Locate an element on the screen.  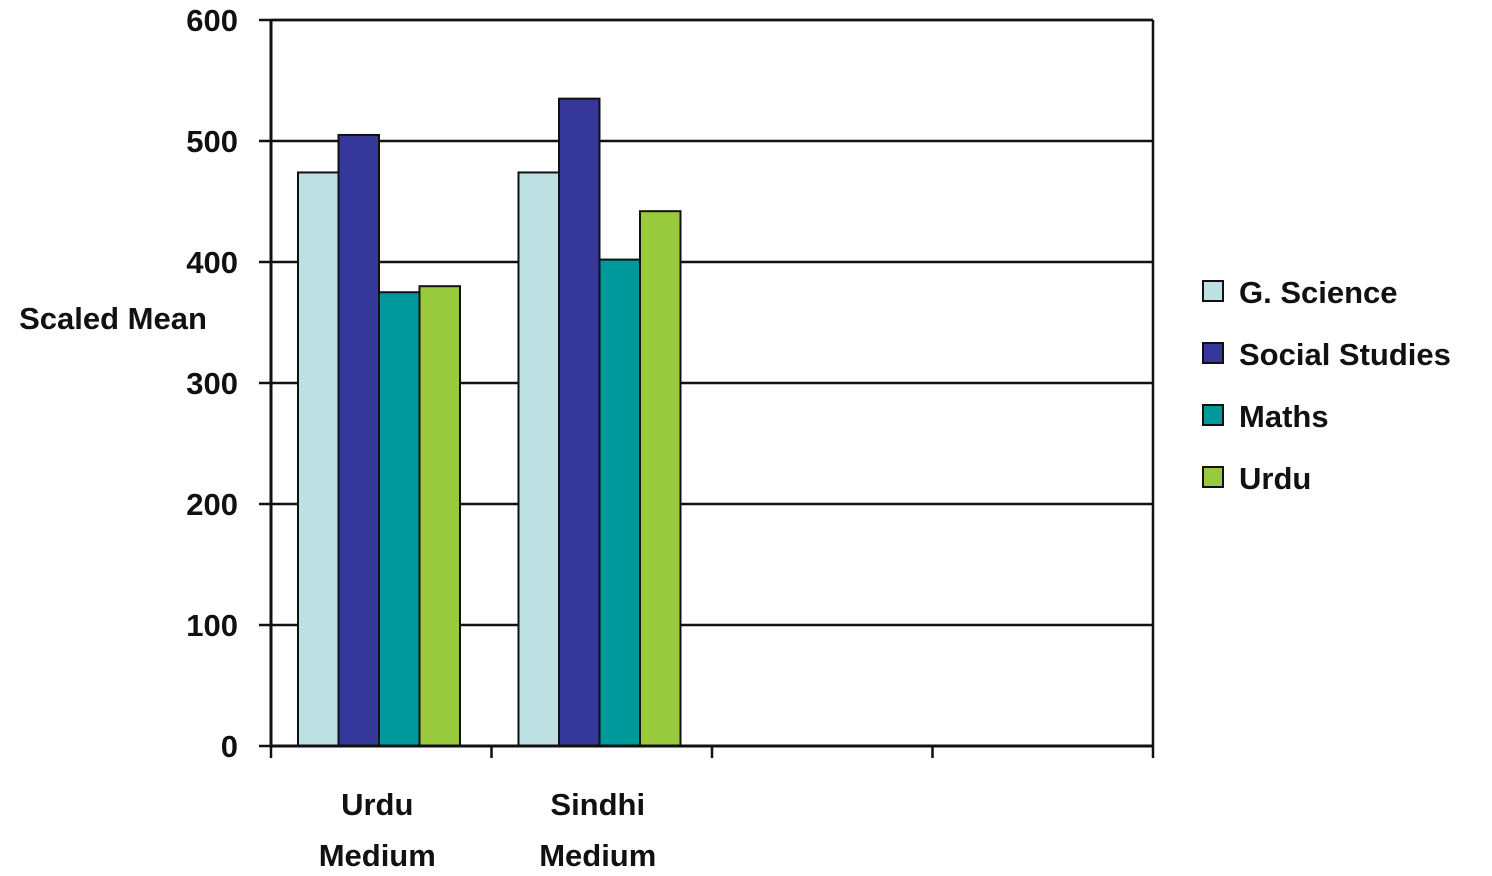
legend-label: G. Science is located at coordinates (1318, 292).